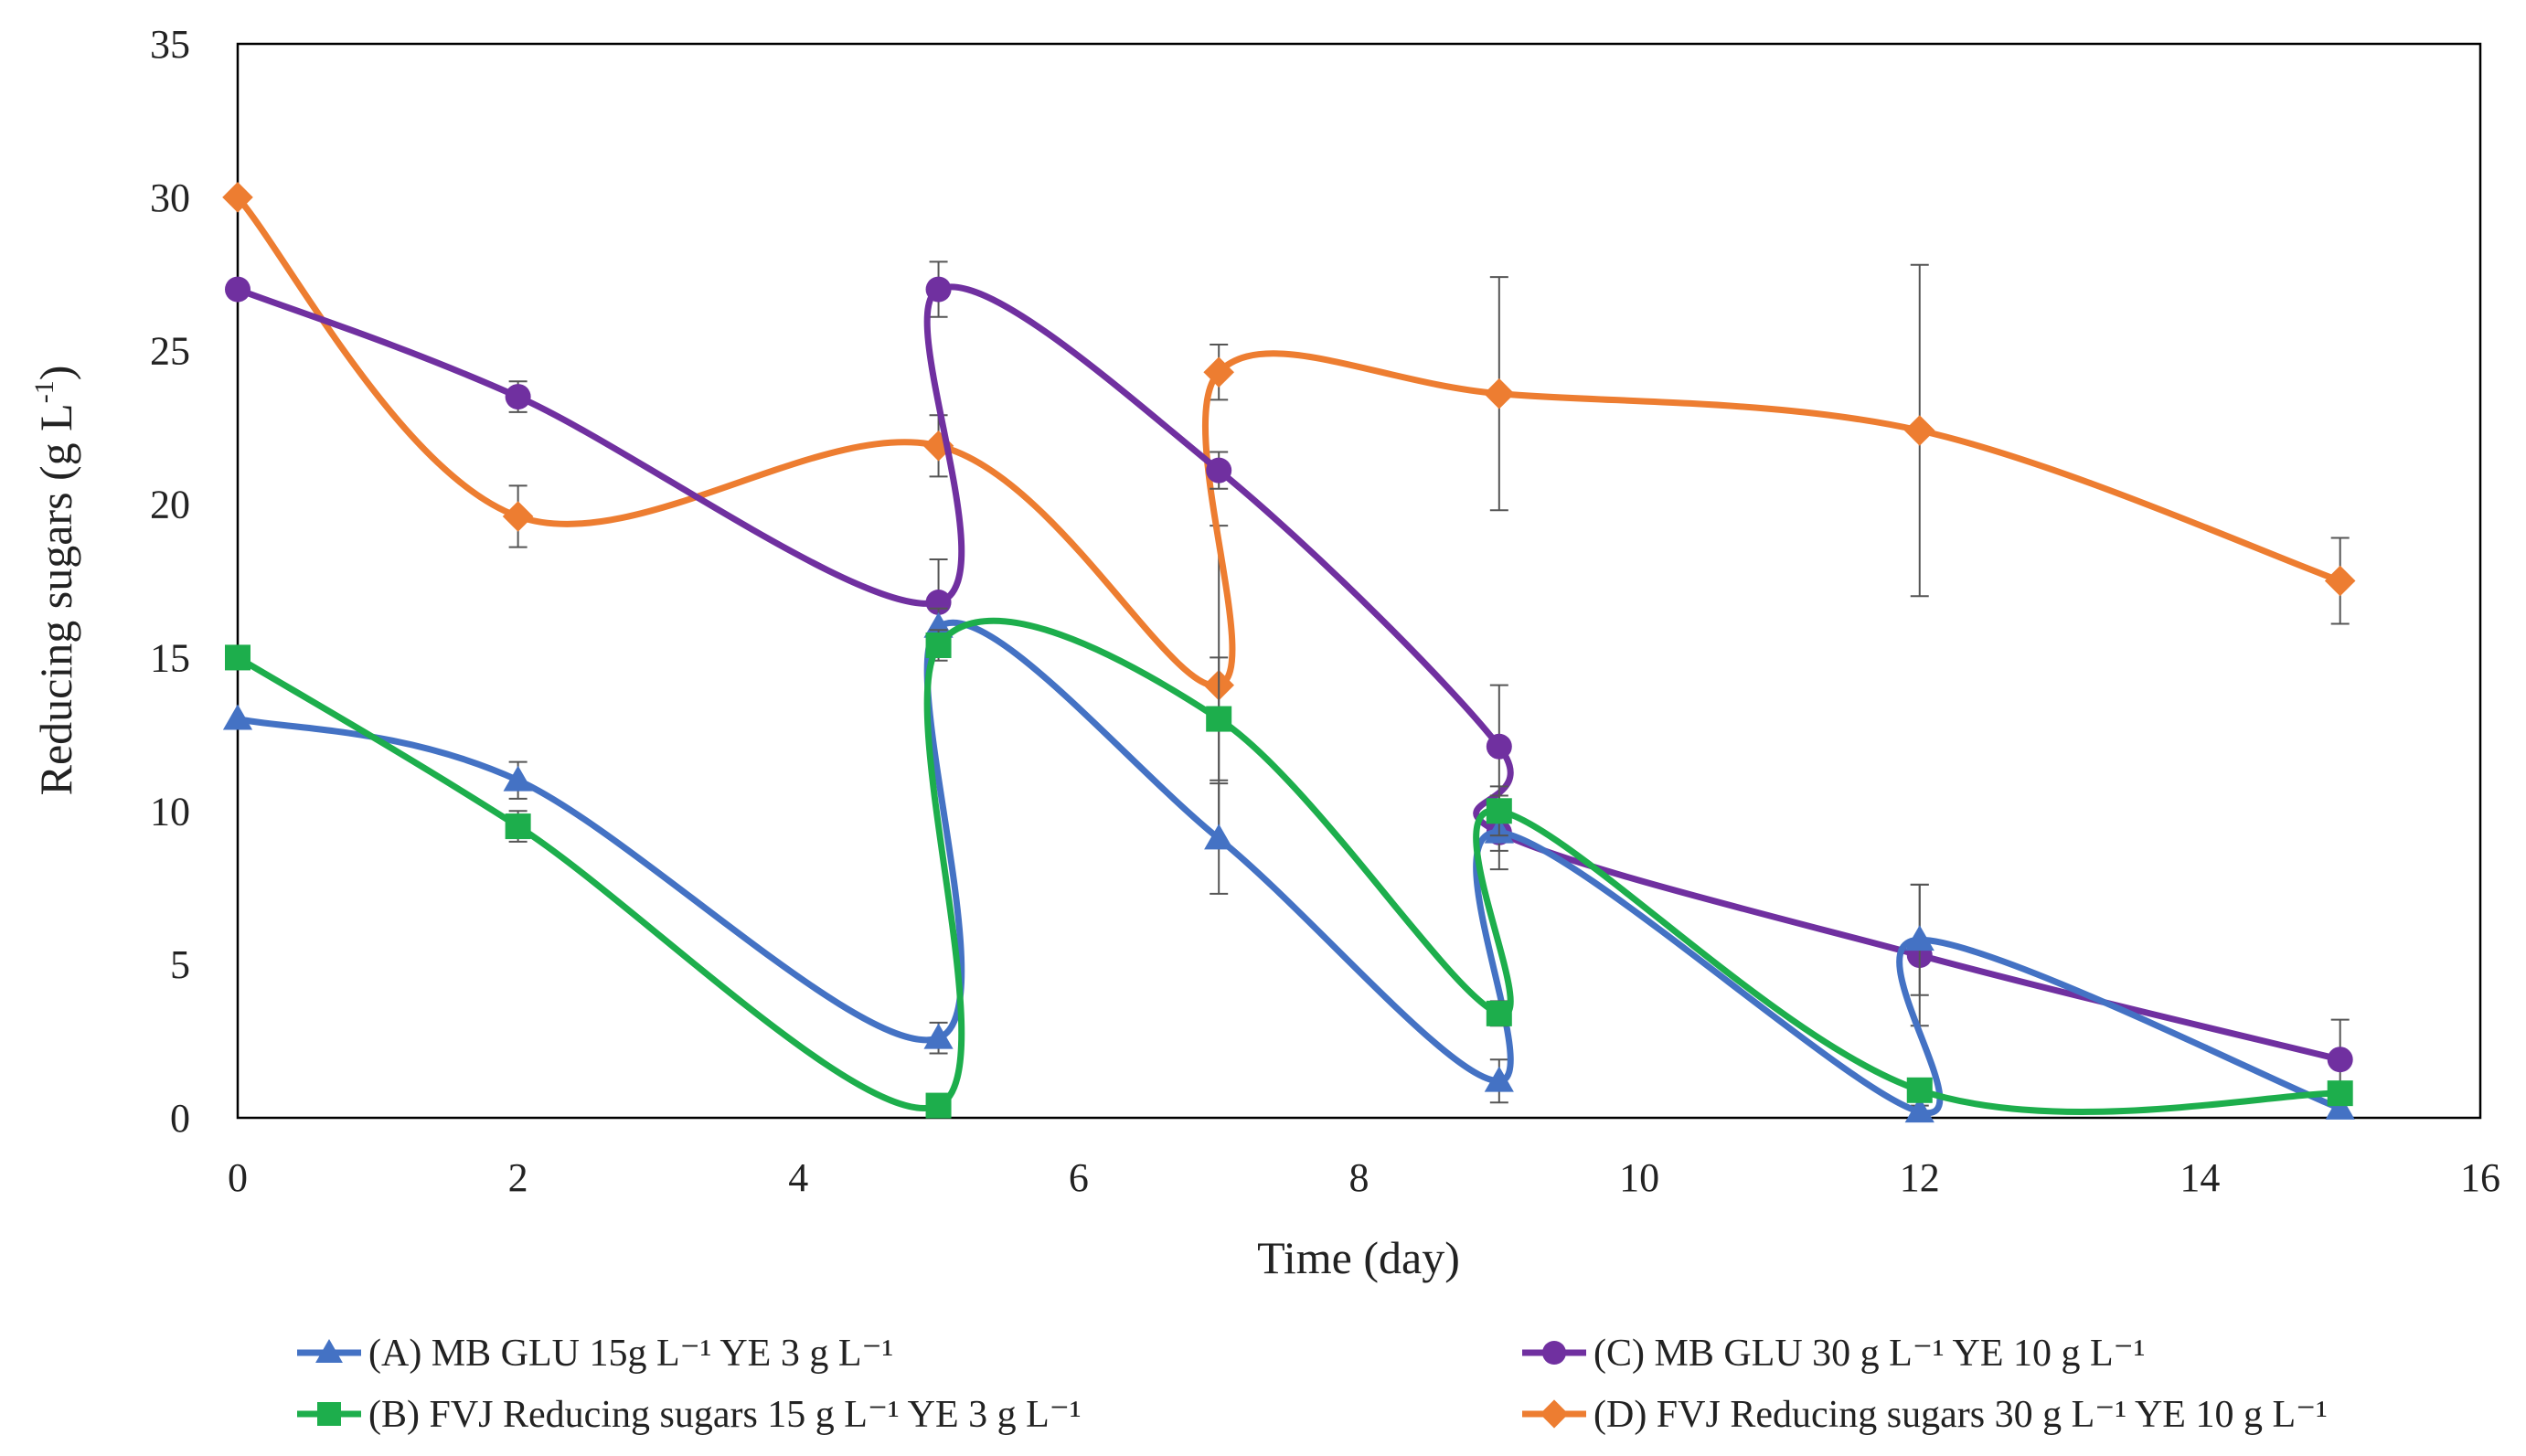 The width and height of the screenshot is (2526, 1456). What do you see at coordinates (1359, 1177) in the screenshot?
I see `x-tick-label: 8` at bounding box center [1359, 1177].